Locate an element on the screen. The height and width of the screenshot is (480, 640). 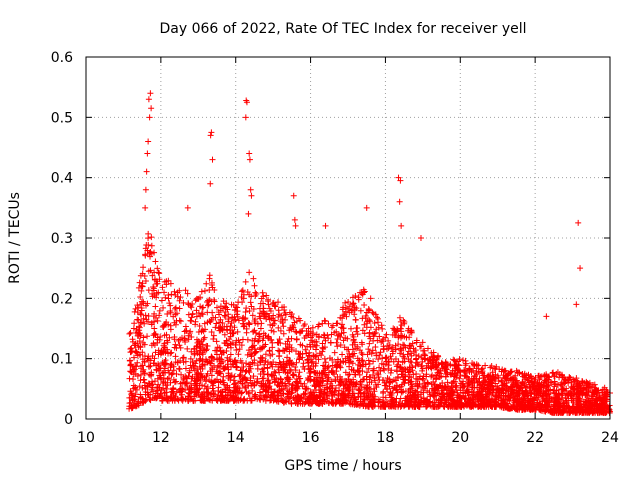
y-tick-label: 0.4 is located at coordinates (62, 179).